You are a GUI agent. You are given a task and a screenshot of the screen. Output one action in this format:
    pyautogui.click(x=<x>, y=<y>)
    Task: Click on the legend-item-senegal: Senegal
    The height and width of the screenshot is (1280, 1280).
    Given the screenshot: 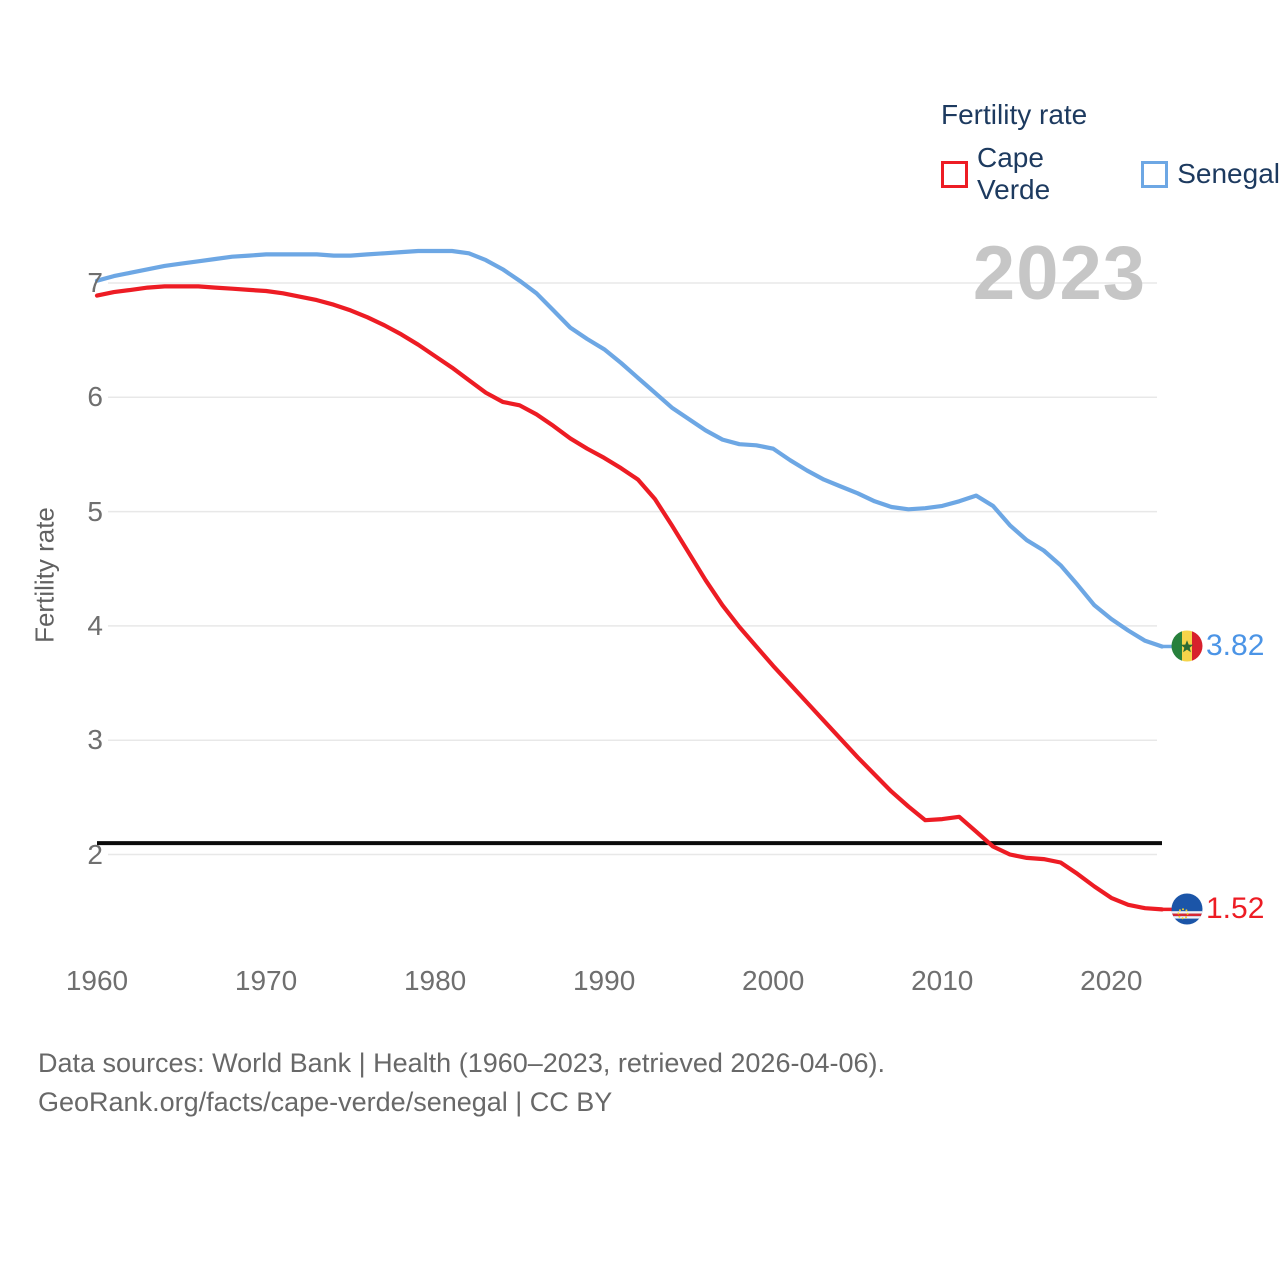 What is the action you would take?
    pyautogui.click(x=1210, y=174)
    